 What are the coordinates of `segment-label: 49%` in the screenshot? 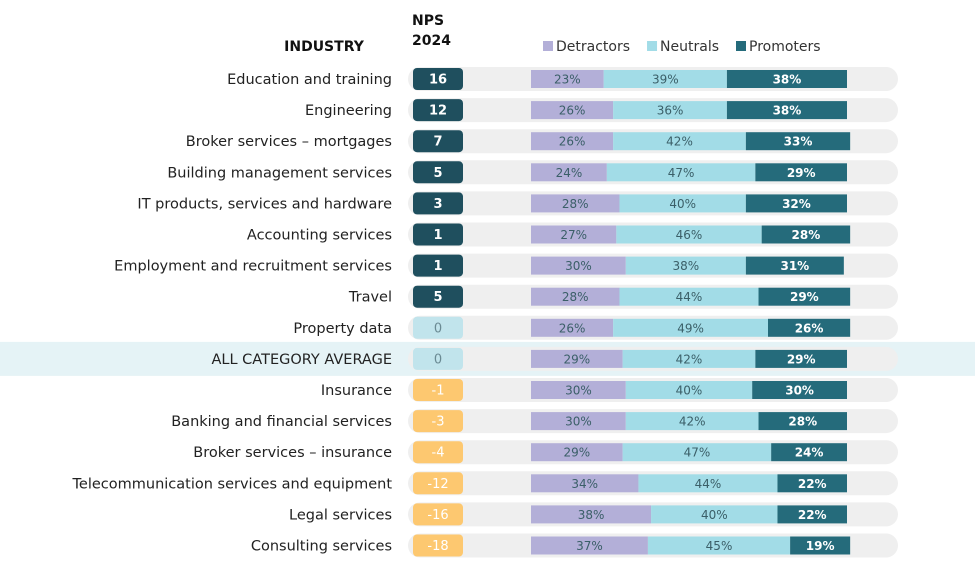 It's located at (690, 328).